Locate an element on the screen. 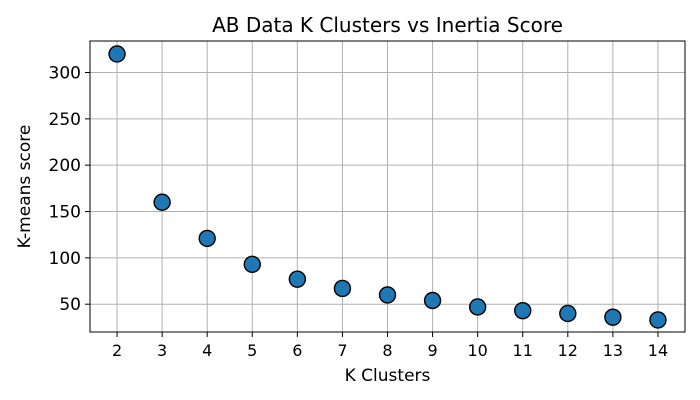  x-axis: 2 3 4 5 6 7 8 9 10 11 12 13 14 is located at coordinates (390, 346).